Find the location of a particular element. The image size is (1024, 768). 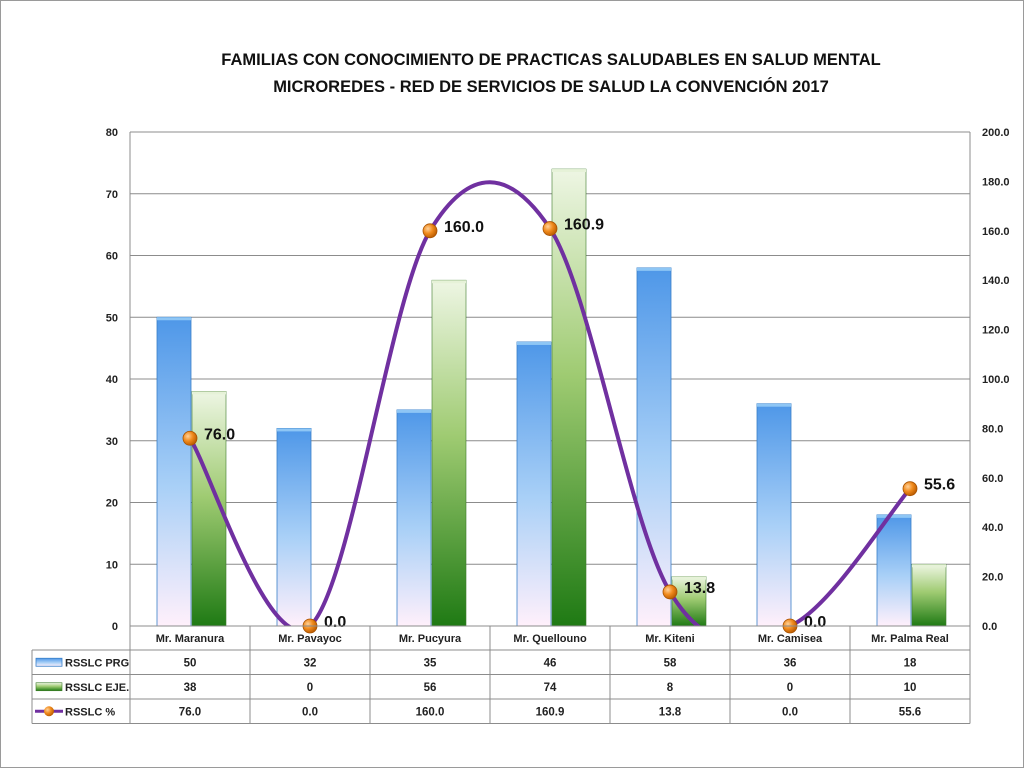

y-right-tick-label: 160.0 is located at coordinates (996, 232).